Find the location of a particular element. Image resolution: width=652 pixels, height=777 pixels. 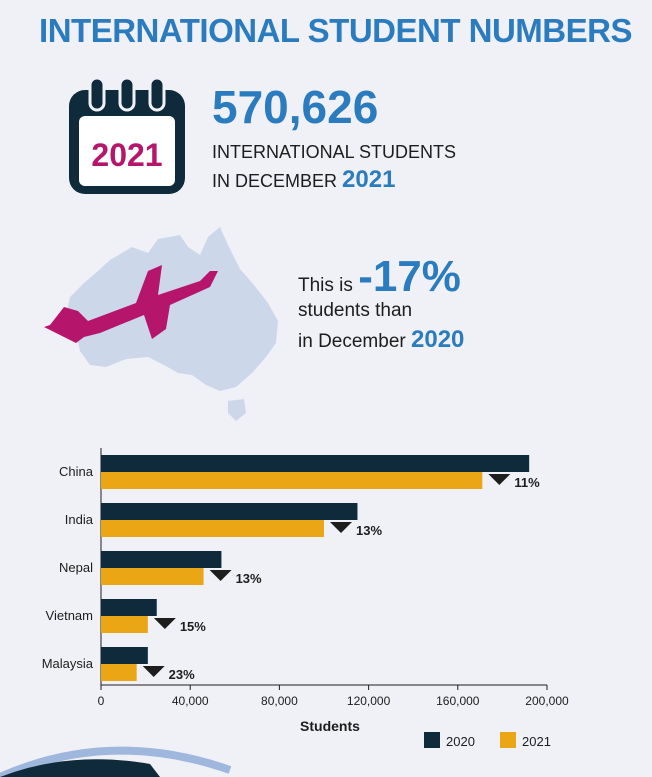

australia-mainland is located at coordinates (172, 309).